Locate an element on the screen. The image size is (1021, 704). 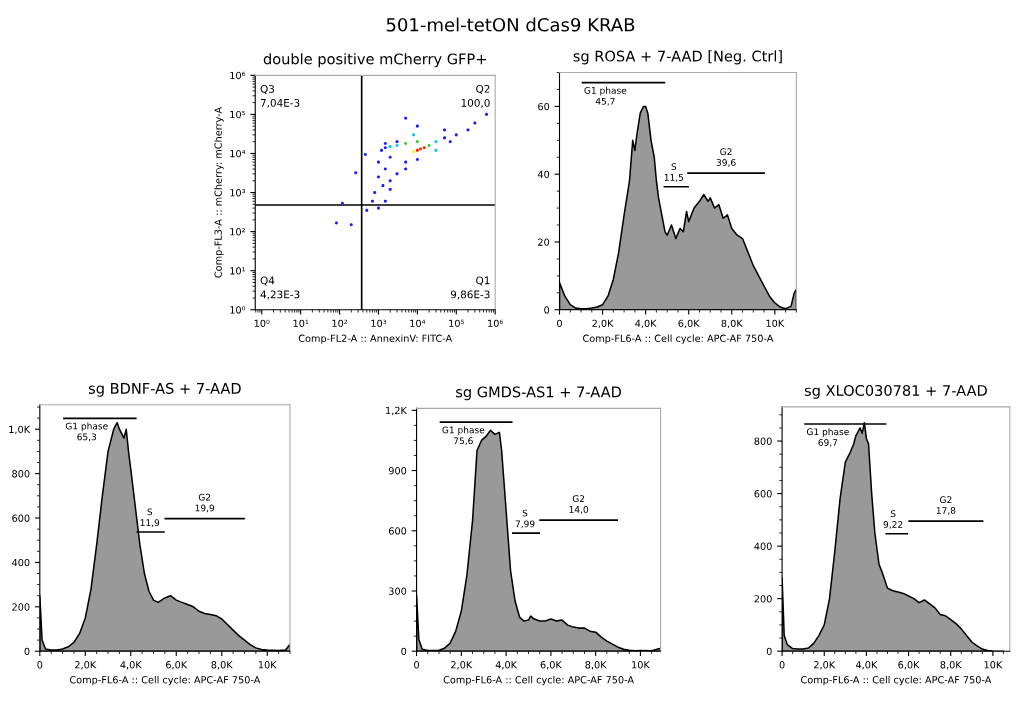
annotation: S 11,5 is located at coordinates (674, 172).